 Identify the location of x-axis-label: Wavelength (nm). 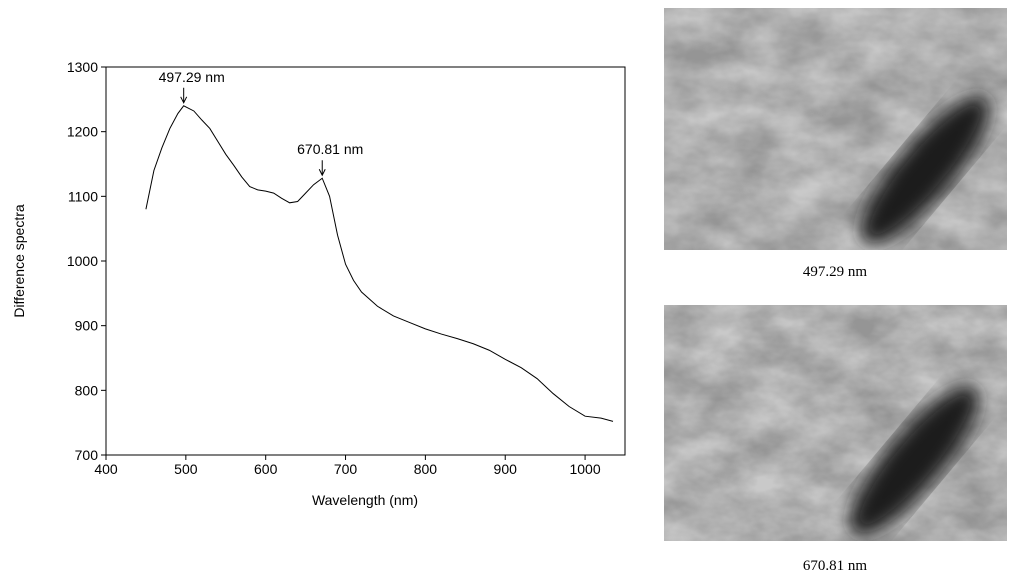
(365, 500).